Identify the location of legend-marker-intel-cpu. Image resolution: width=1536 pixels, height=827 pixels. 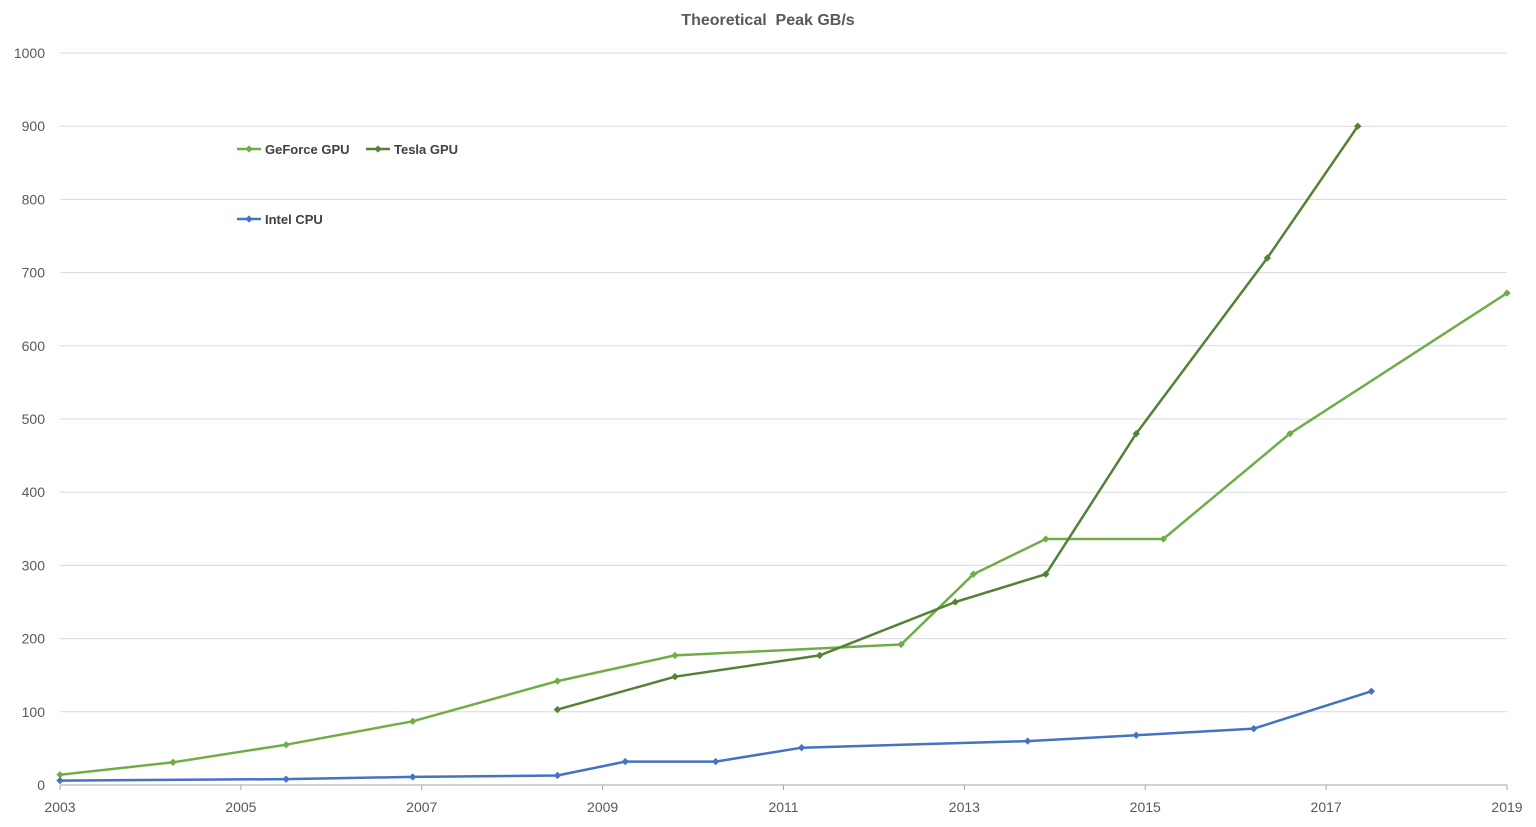
(249, 219).